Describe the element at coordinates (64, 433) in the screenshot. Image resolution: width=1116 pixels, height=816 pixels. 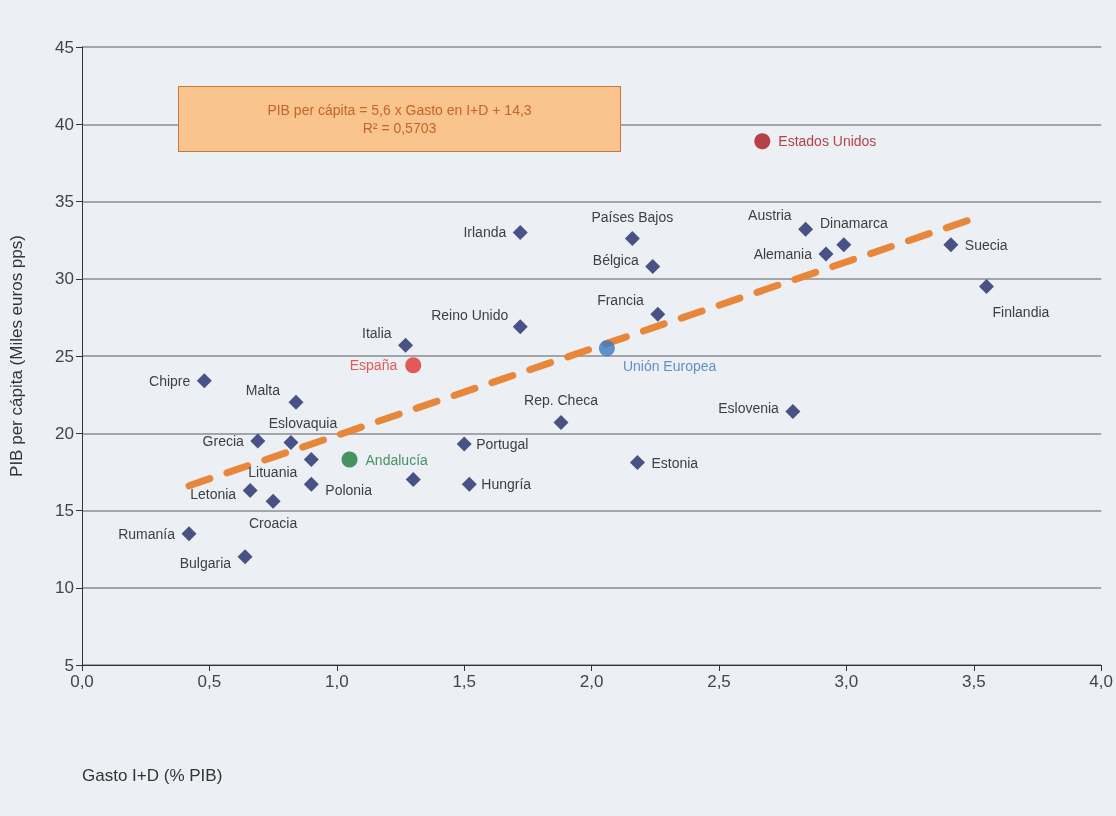
I see `y-tick-label: 20` at that location.